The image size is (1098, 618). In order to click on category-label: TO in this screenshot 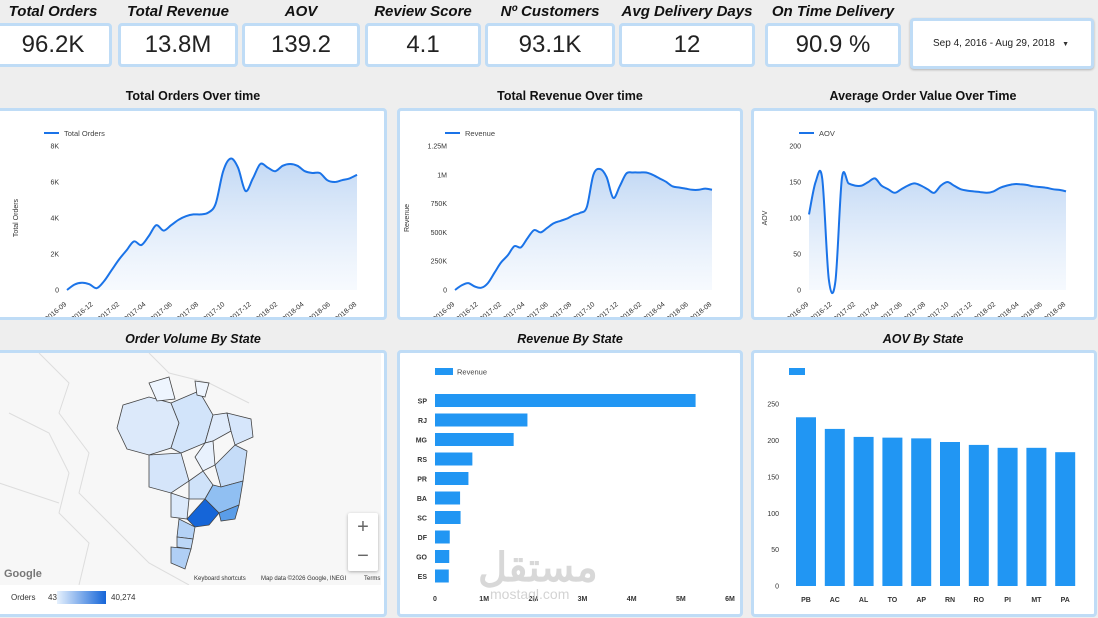, I will do `click(893, 600)`.